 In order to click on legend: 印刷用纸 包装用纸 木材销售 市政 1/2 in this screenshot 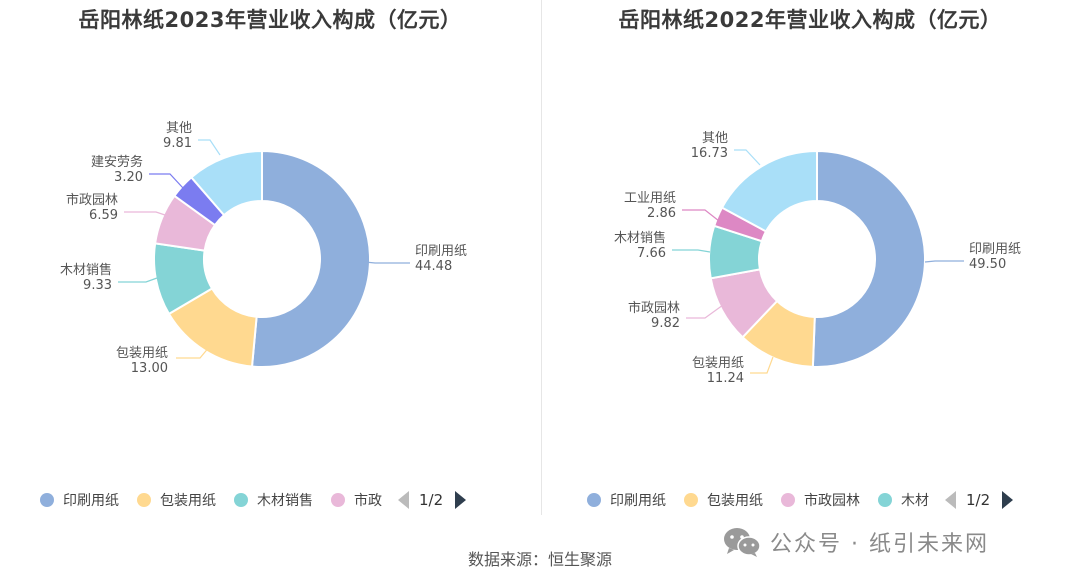, I will do `click(253, 500)`.